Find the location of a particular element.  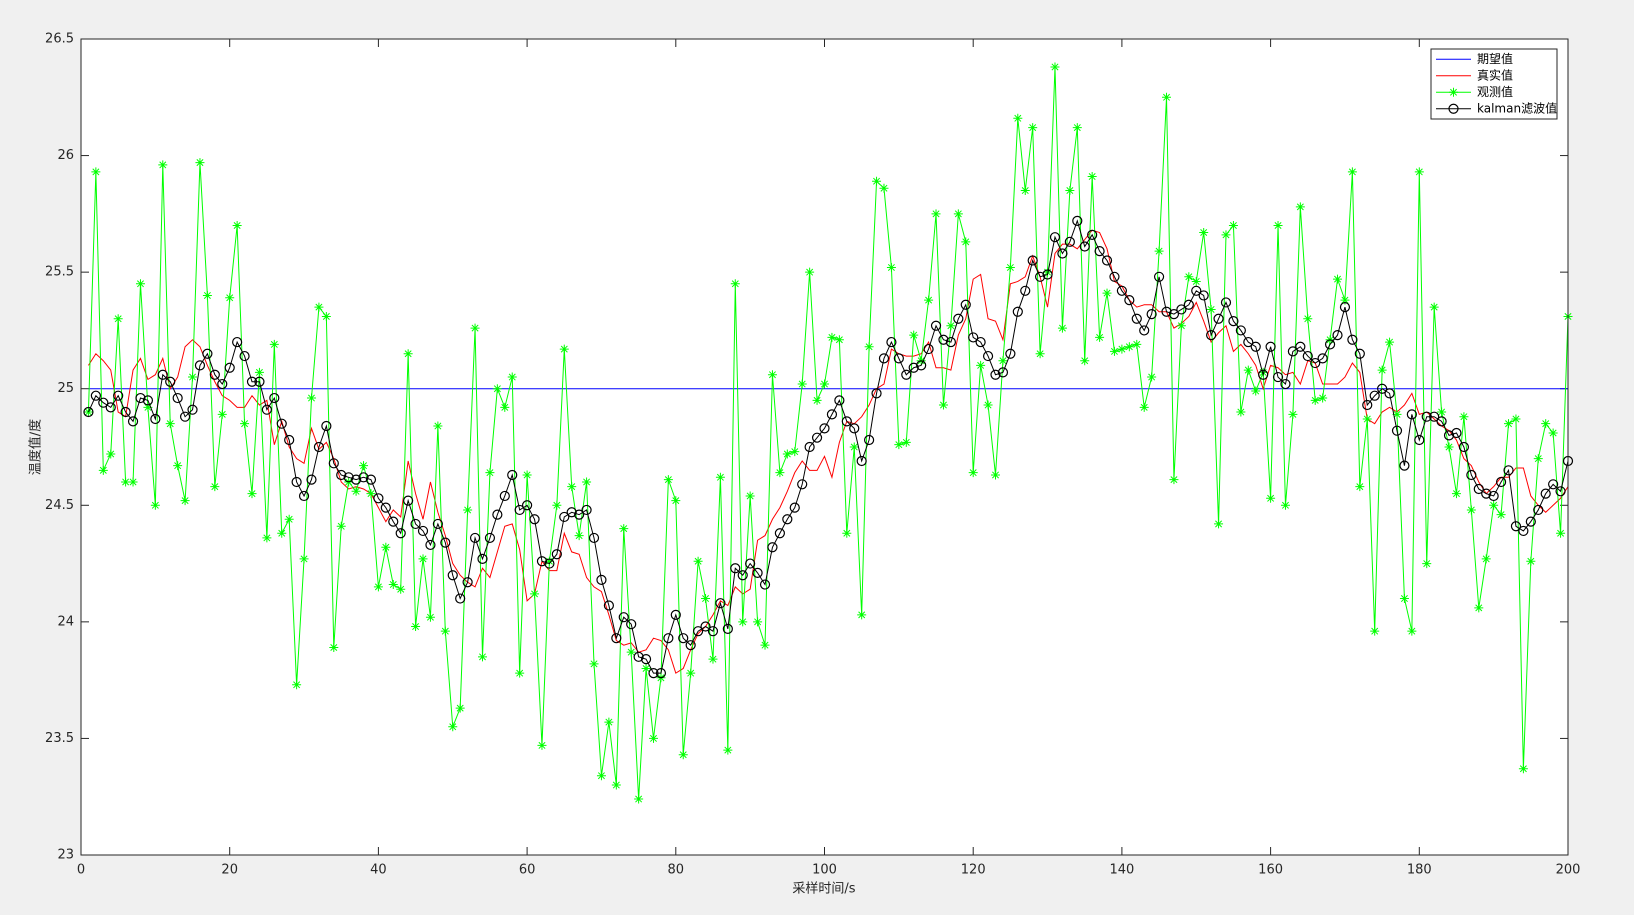

legend-label: 观测值 is located at coordinates (1495, 91).